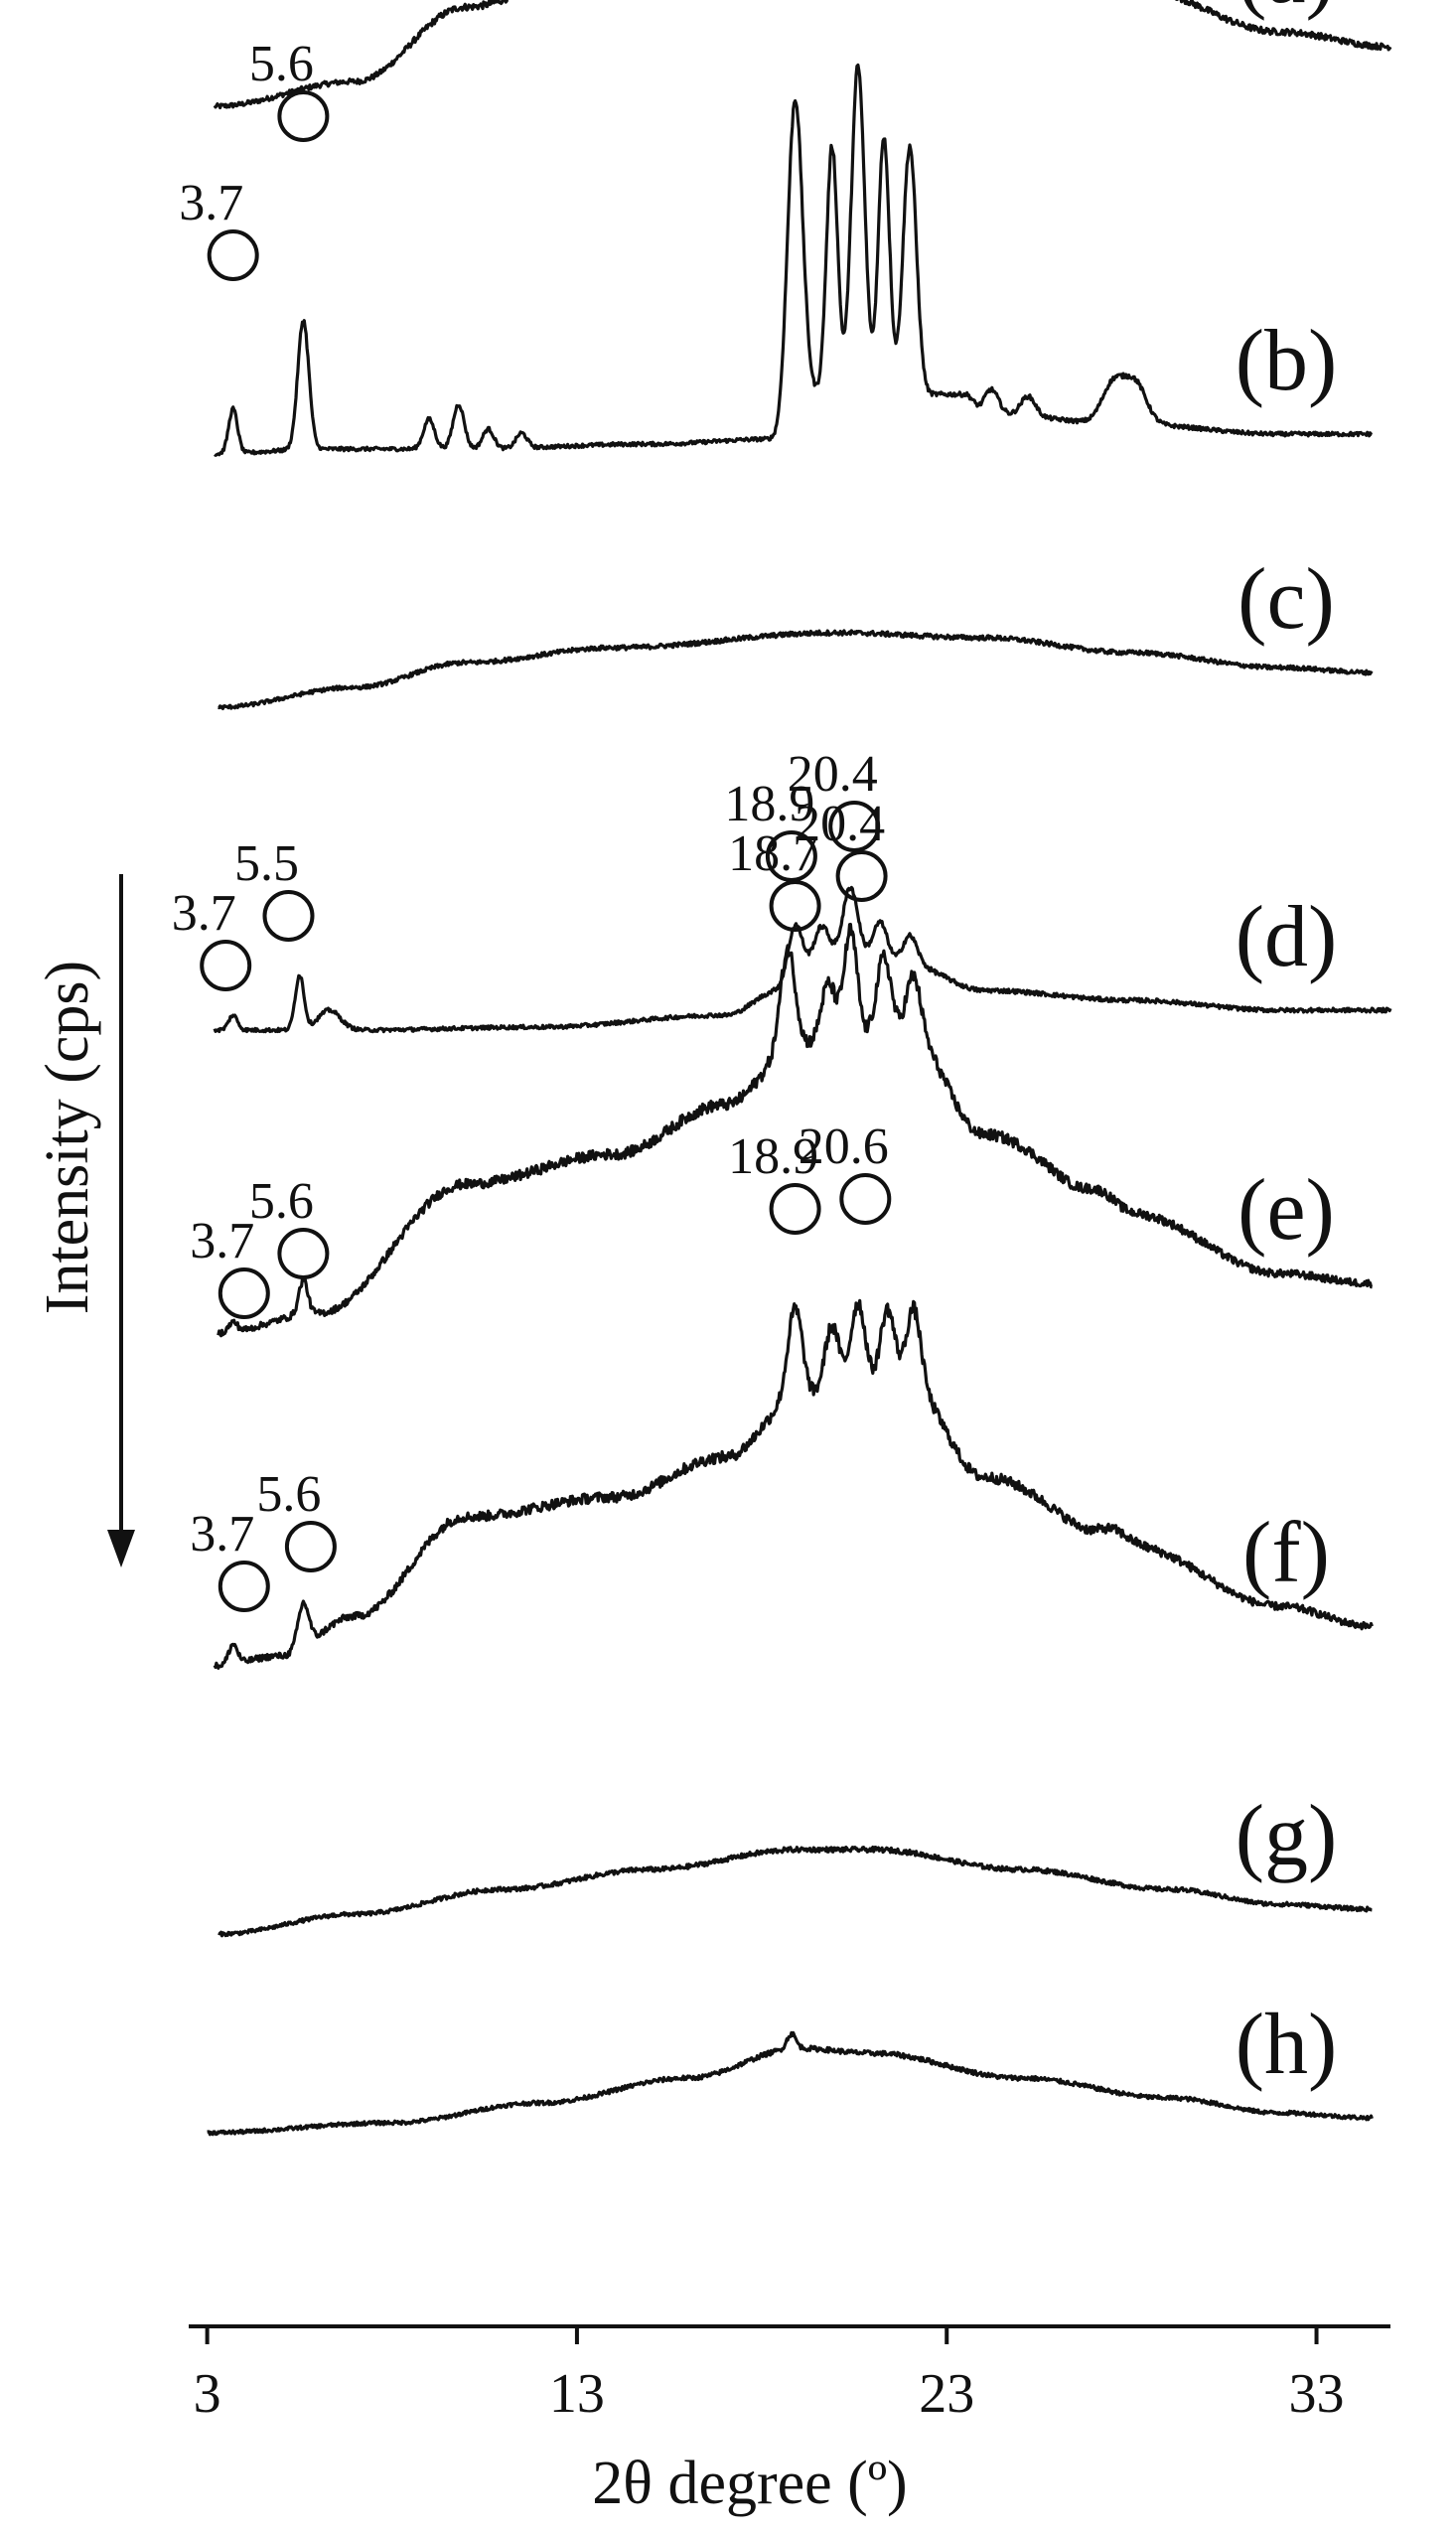 This screenshot has height=2532, width=1456. I want to click on x-tick-label: 23, so click(946, 2394).